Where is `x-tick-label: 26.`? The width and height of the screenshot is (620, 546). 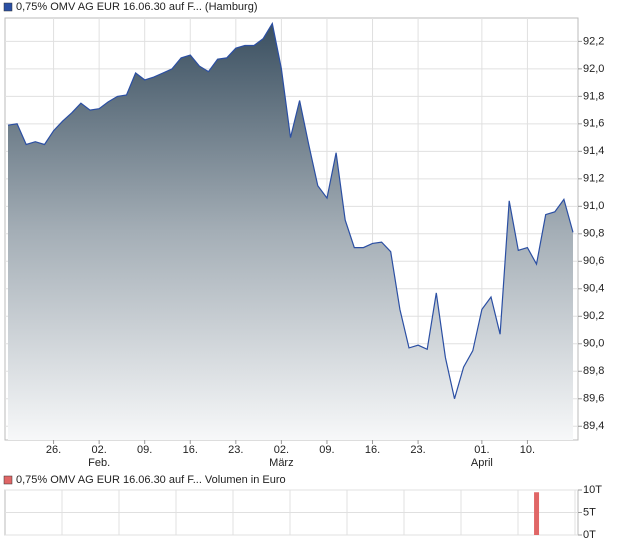 x-tick-label: 26. is located at coordinates (53, 450).